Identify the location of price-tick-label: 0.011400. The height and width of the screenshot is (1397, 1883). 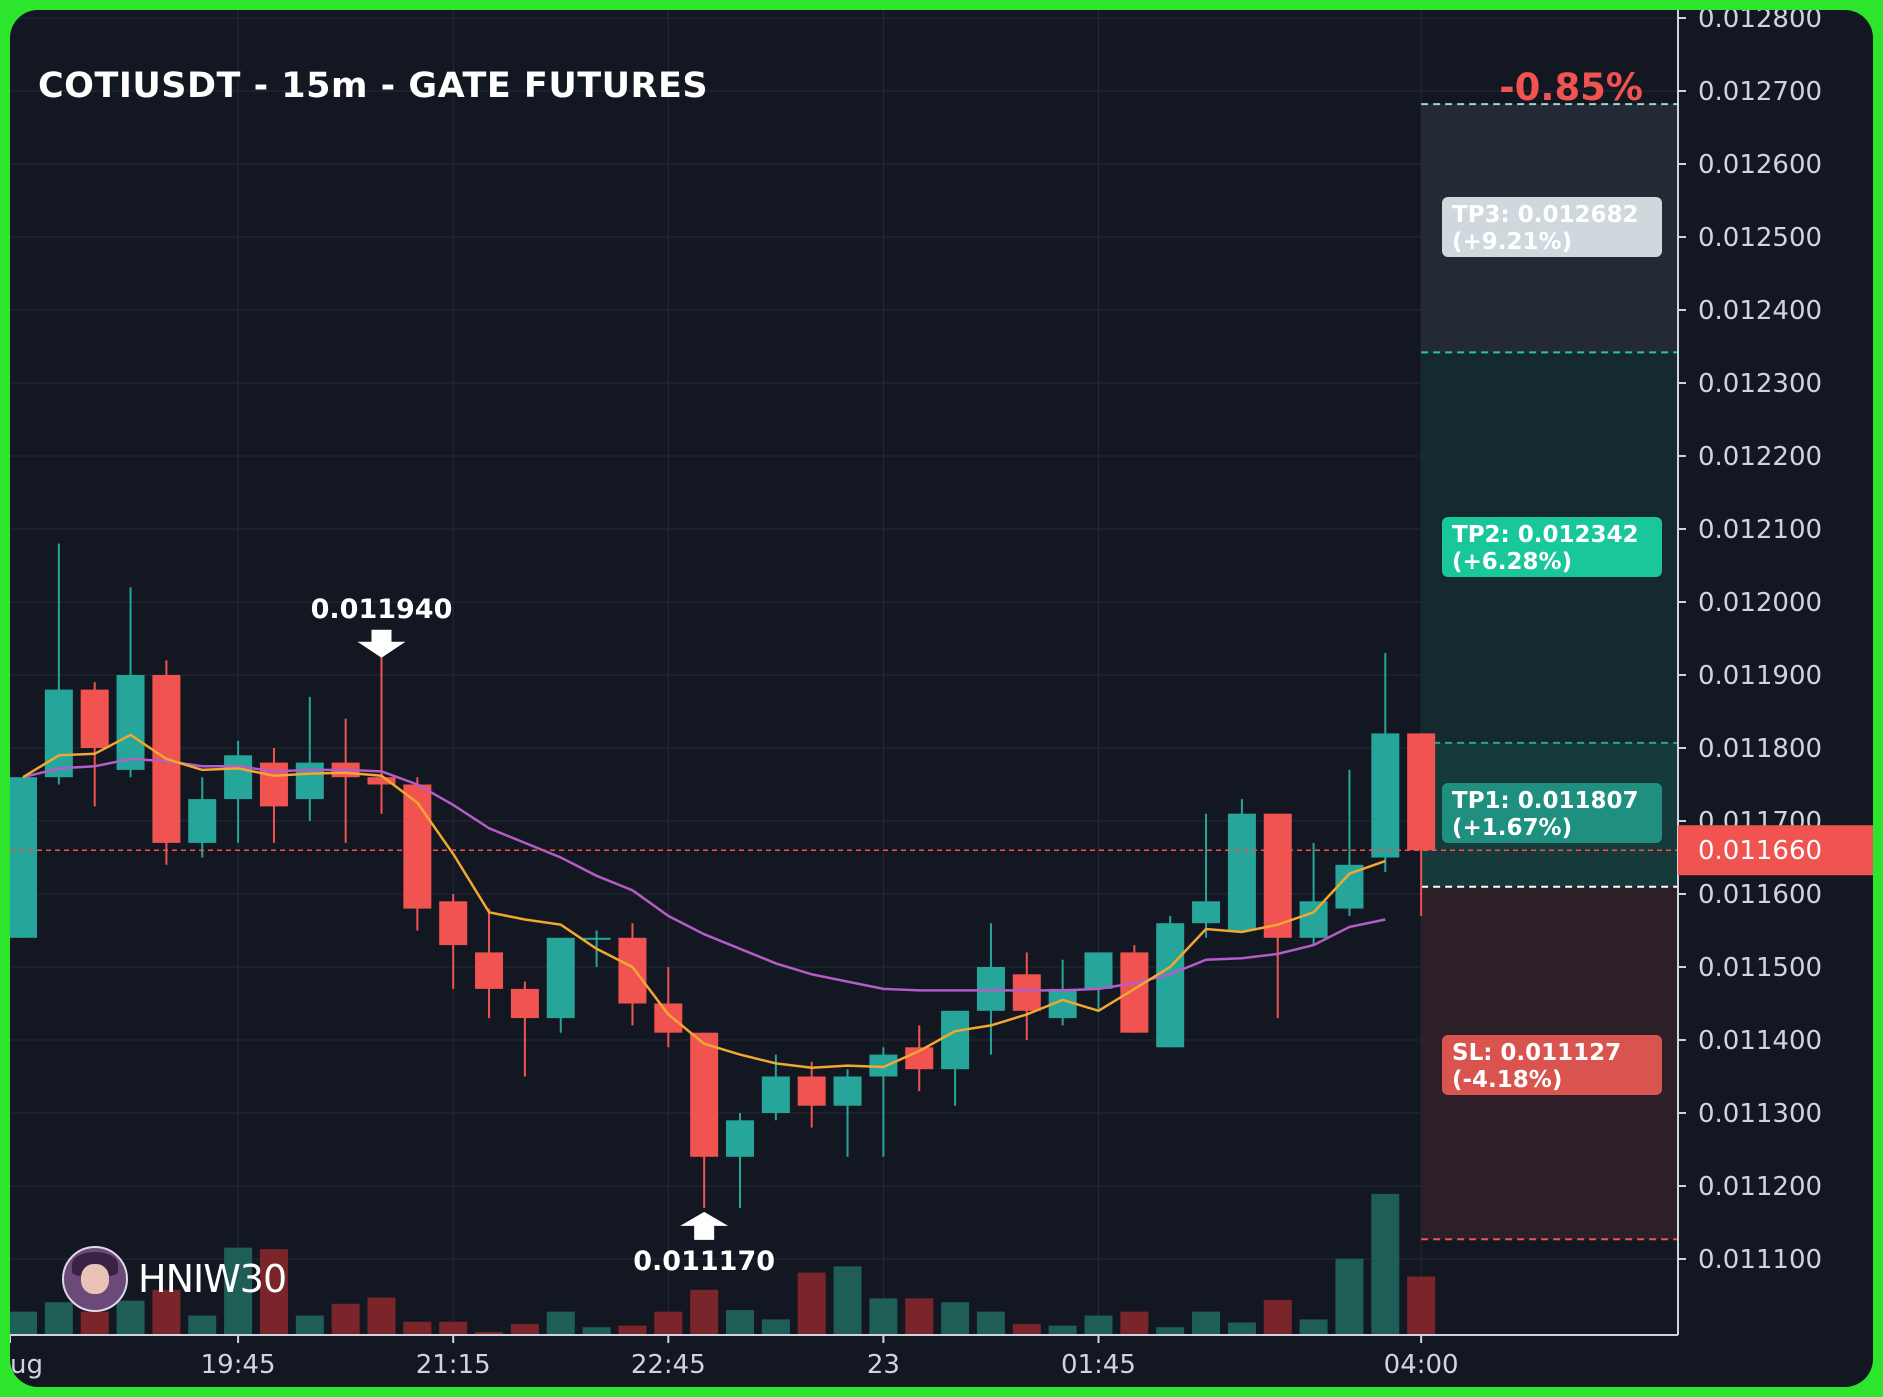
(1760, 1041).